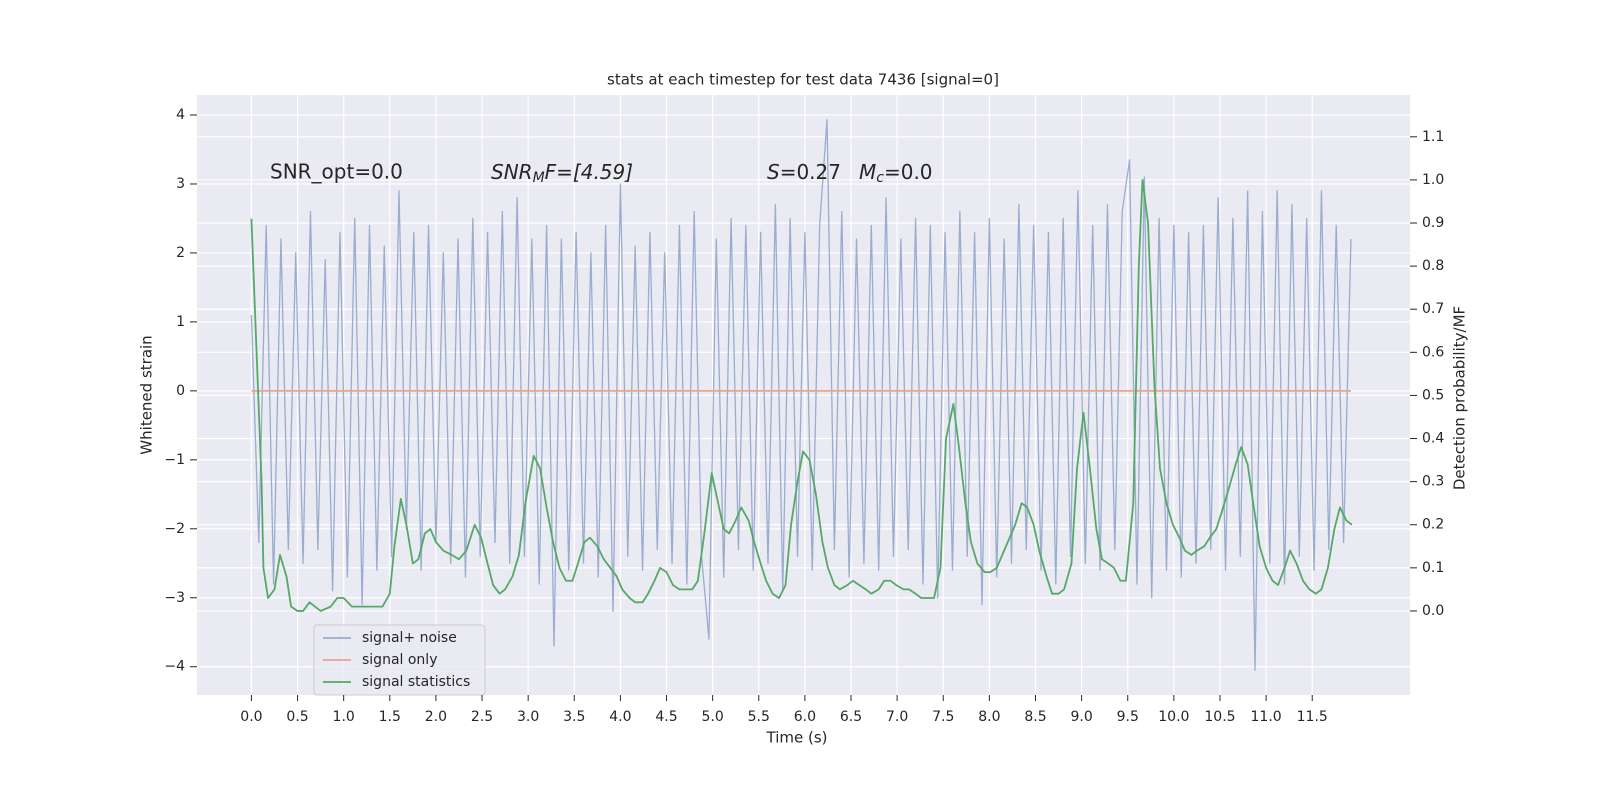 The height and width of the screenshot is (800, 1600). I want to click on y2-tick-label: 1.0, so click(1433, 180).